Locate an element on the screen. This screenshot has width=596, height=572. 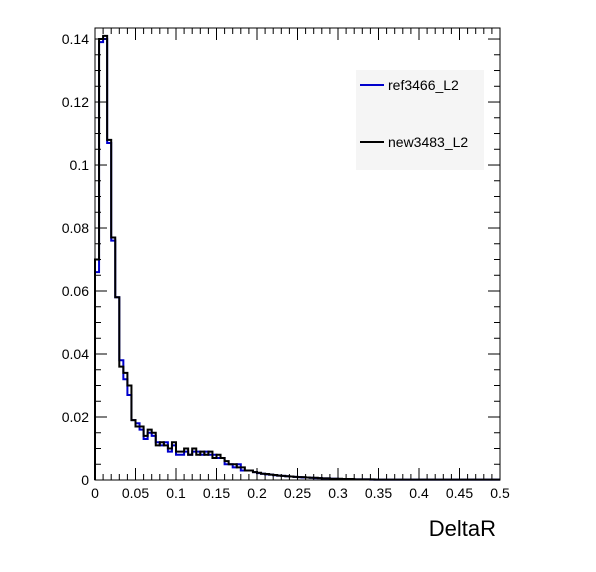
x-tick-label: 0.25 is located at coordinates (297, 493).